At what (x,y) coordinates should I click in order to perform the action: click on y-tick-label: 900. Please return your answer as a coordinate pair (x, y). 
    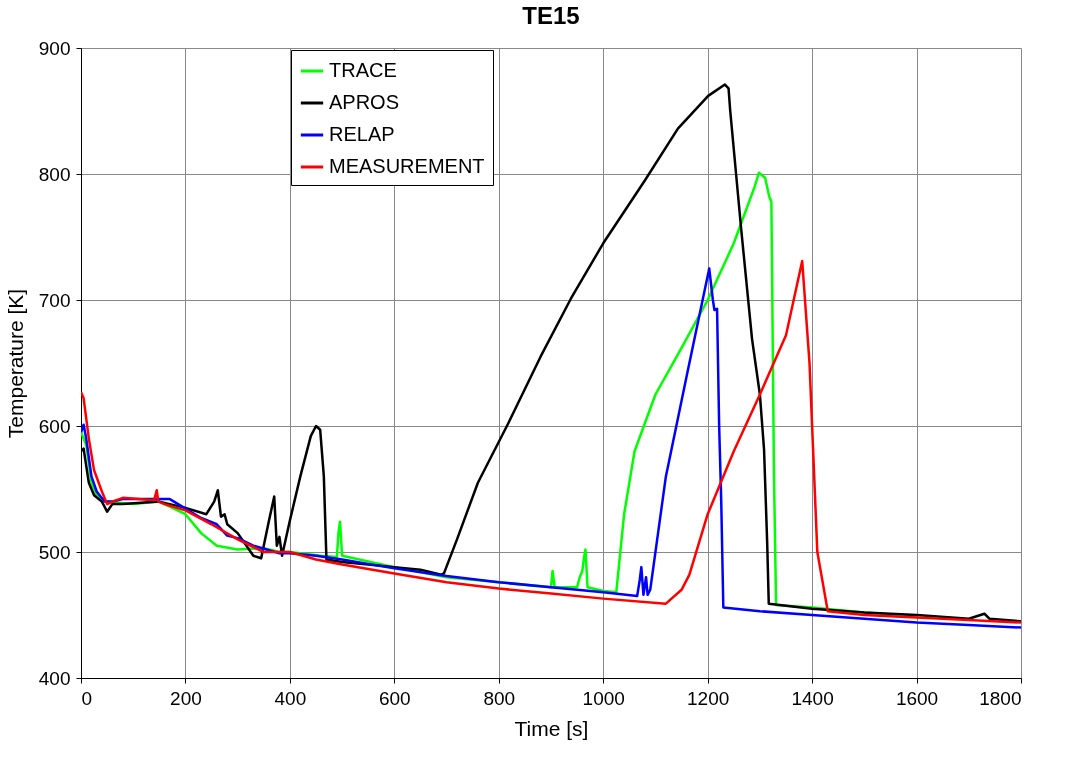
    Looking at the image, I should click on (54, 48).